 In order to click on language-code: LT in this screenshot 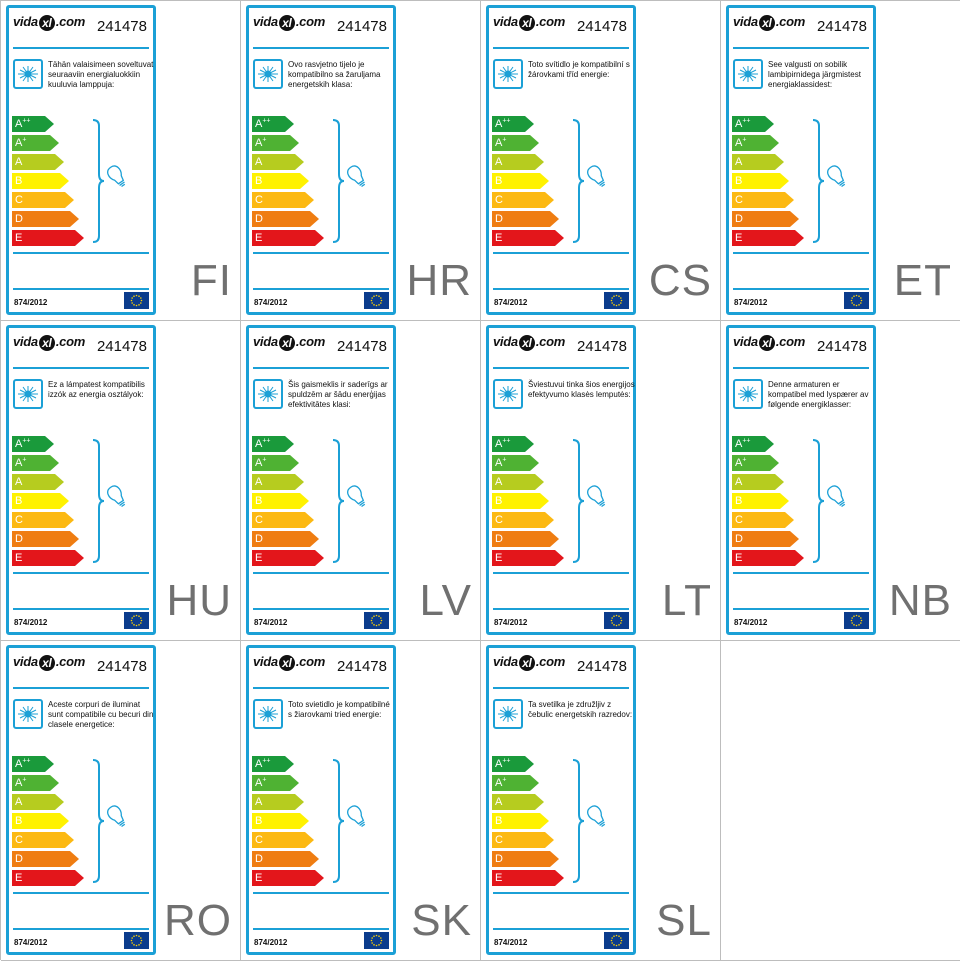, I will do `click(686, 600)`.